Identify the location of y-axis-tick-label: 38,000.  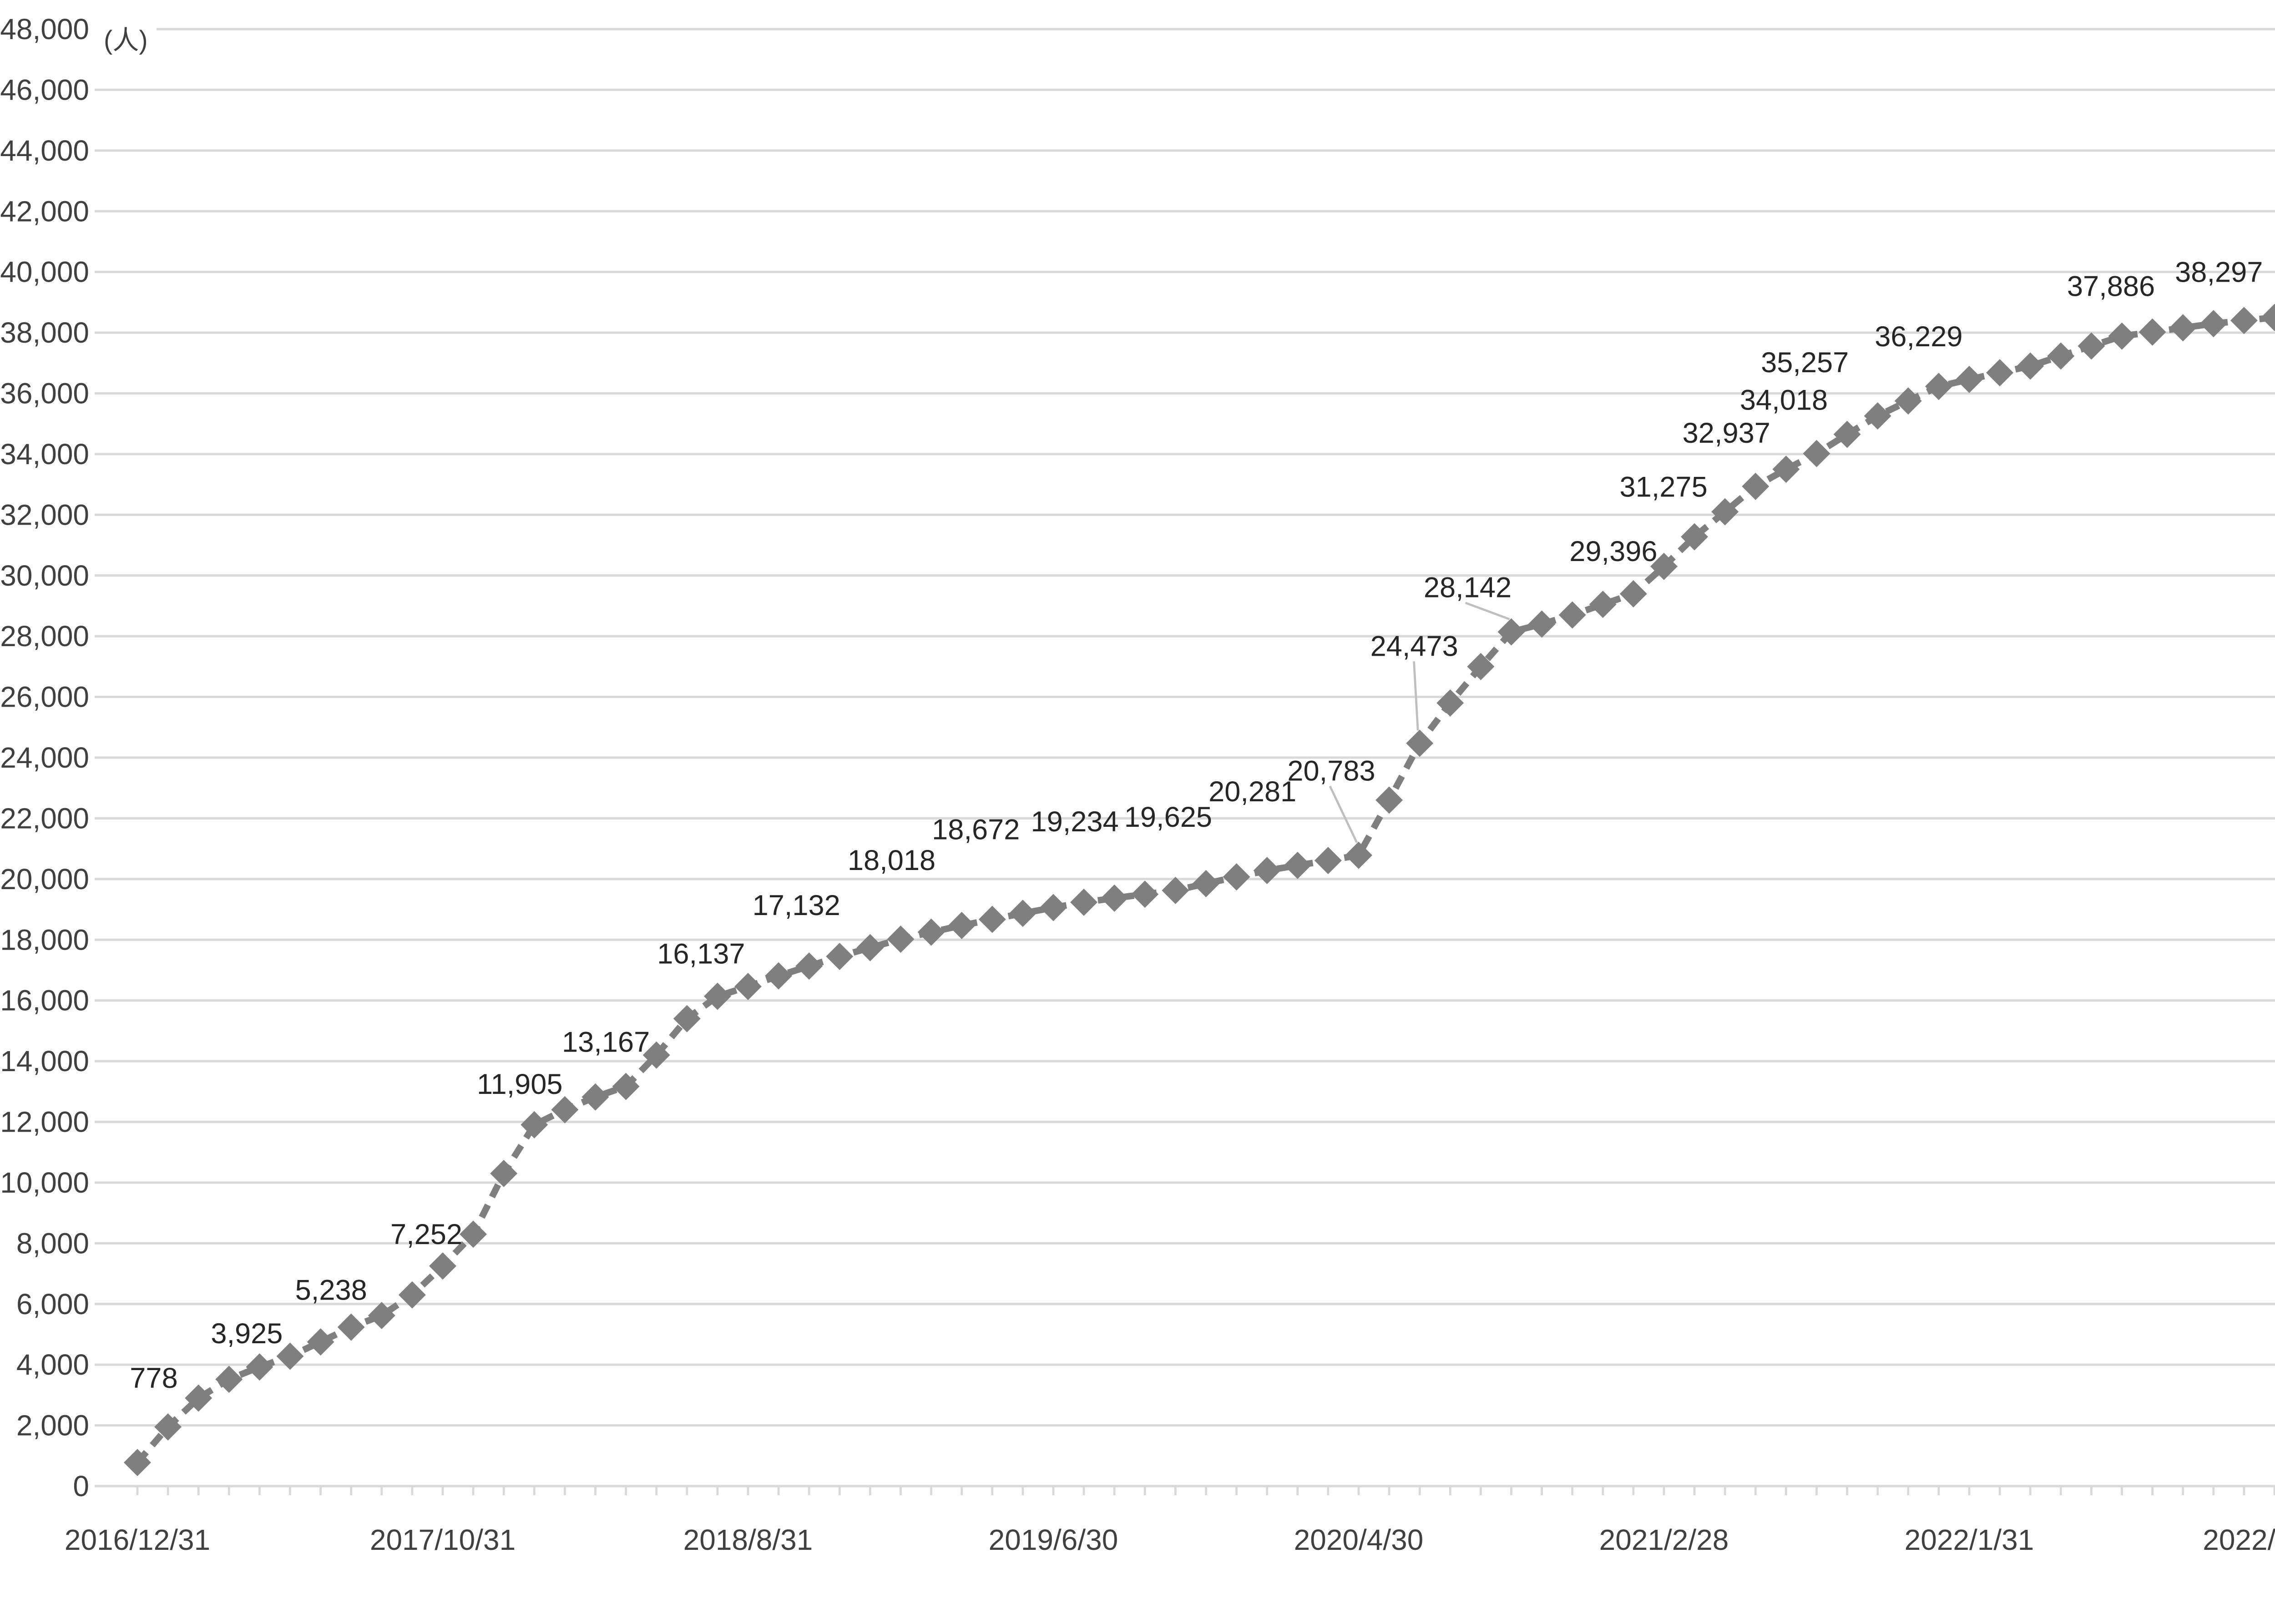
(45, 333).